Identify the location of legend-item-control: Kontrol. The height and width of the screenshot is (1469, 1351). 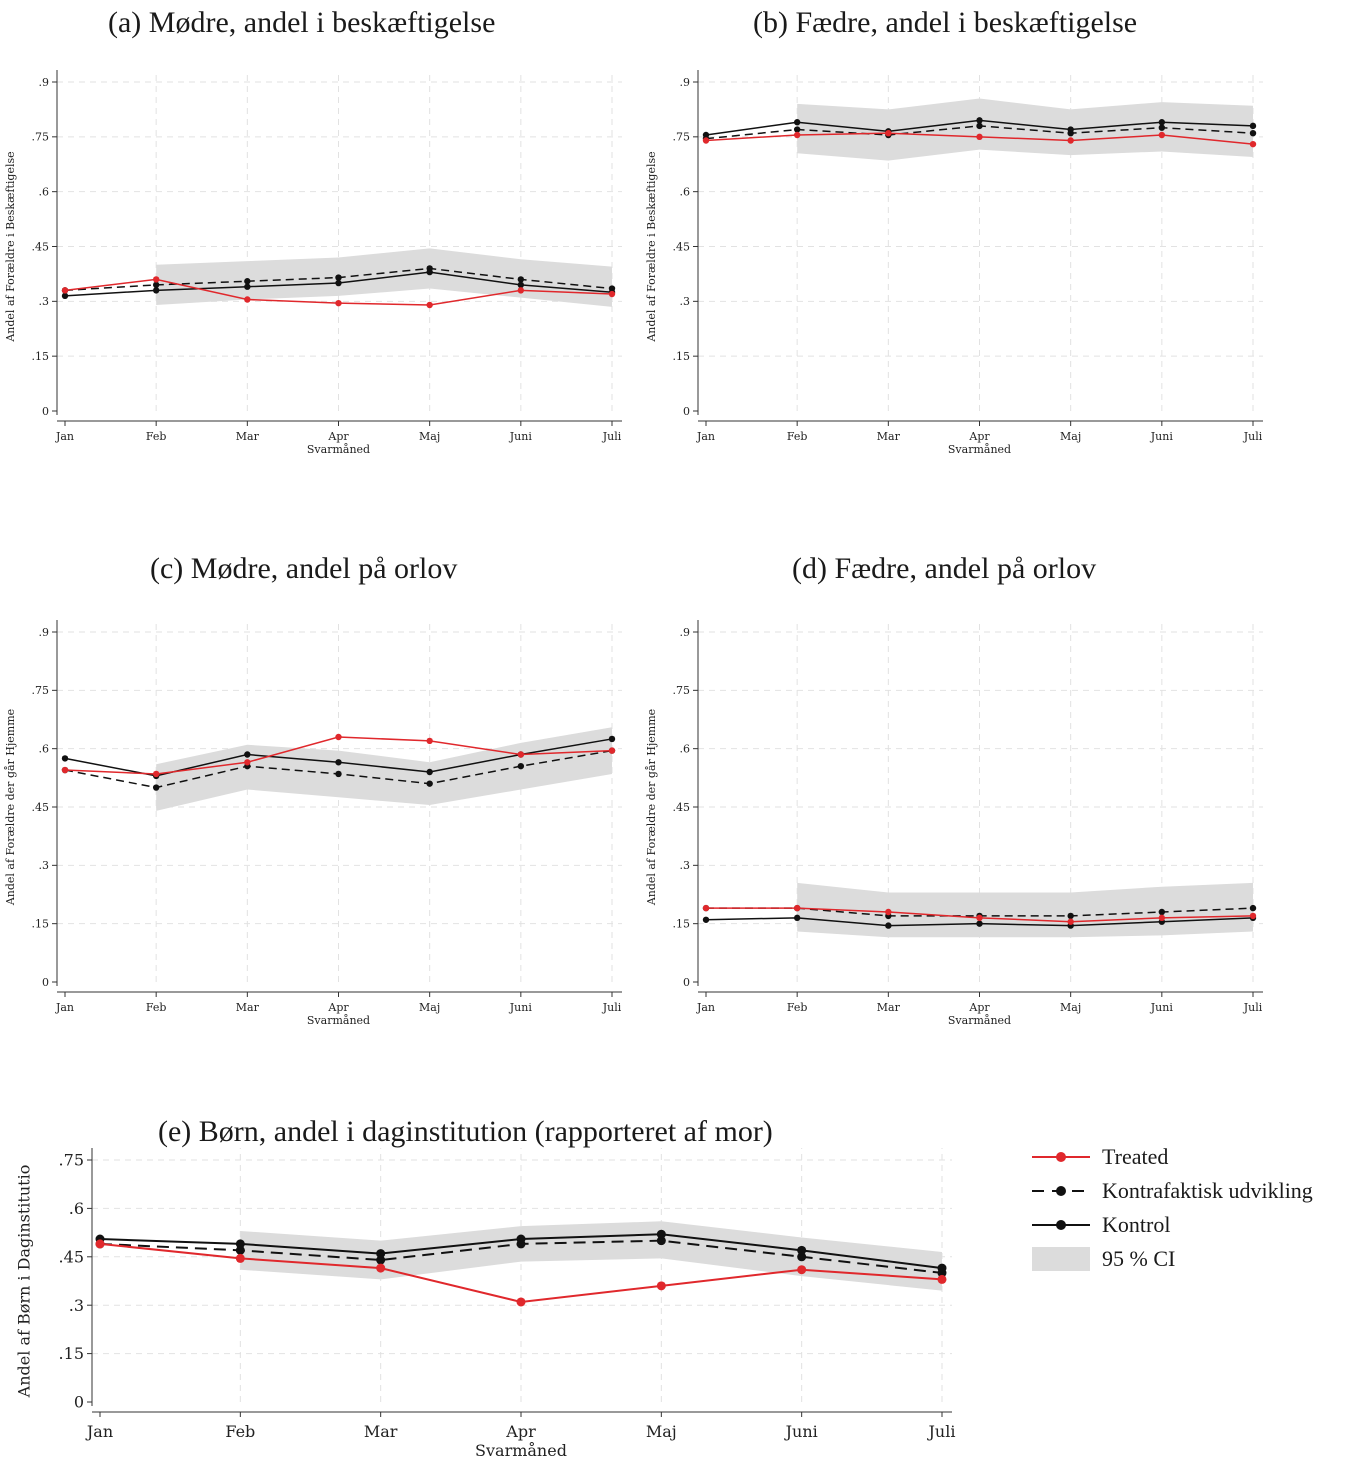
(1187, 1225).